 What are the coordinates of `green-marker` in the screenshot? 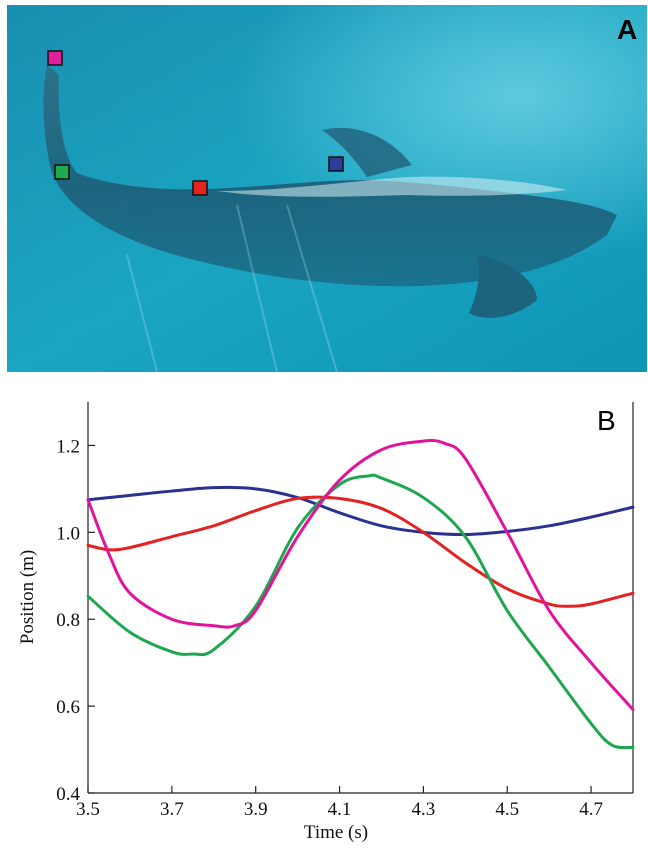 It's located at (62, 172).